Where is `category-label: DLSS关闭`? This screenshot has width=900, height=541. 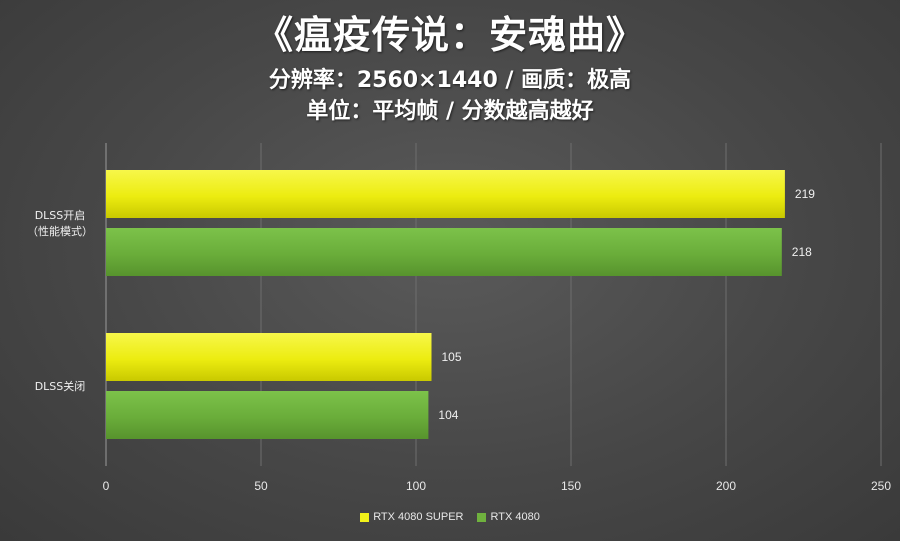
category-label: DLSS关闭 is located at coordinates (60, 386).